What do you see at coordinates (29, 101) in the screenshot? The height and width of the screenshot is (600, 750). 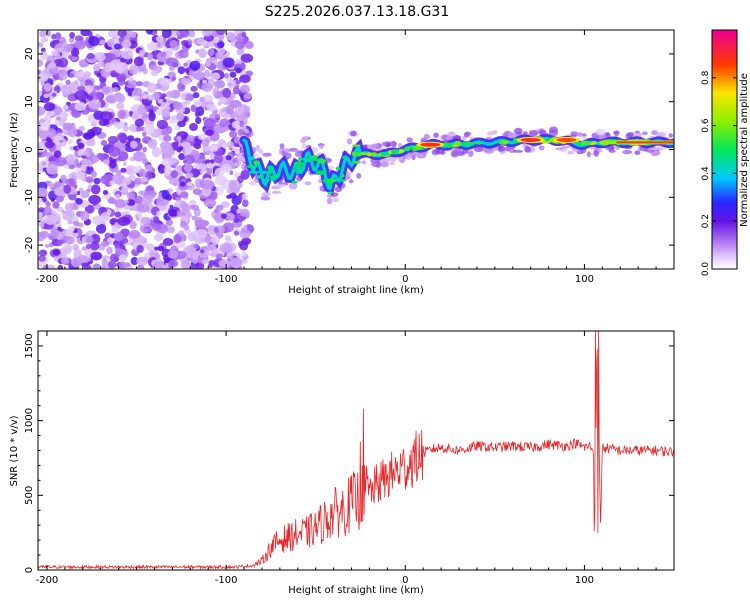 I see `y-tick-label: 10` at bounding box center [29, 101].